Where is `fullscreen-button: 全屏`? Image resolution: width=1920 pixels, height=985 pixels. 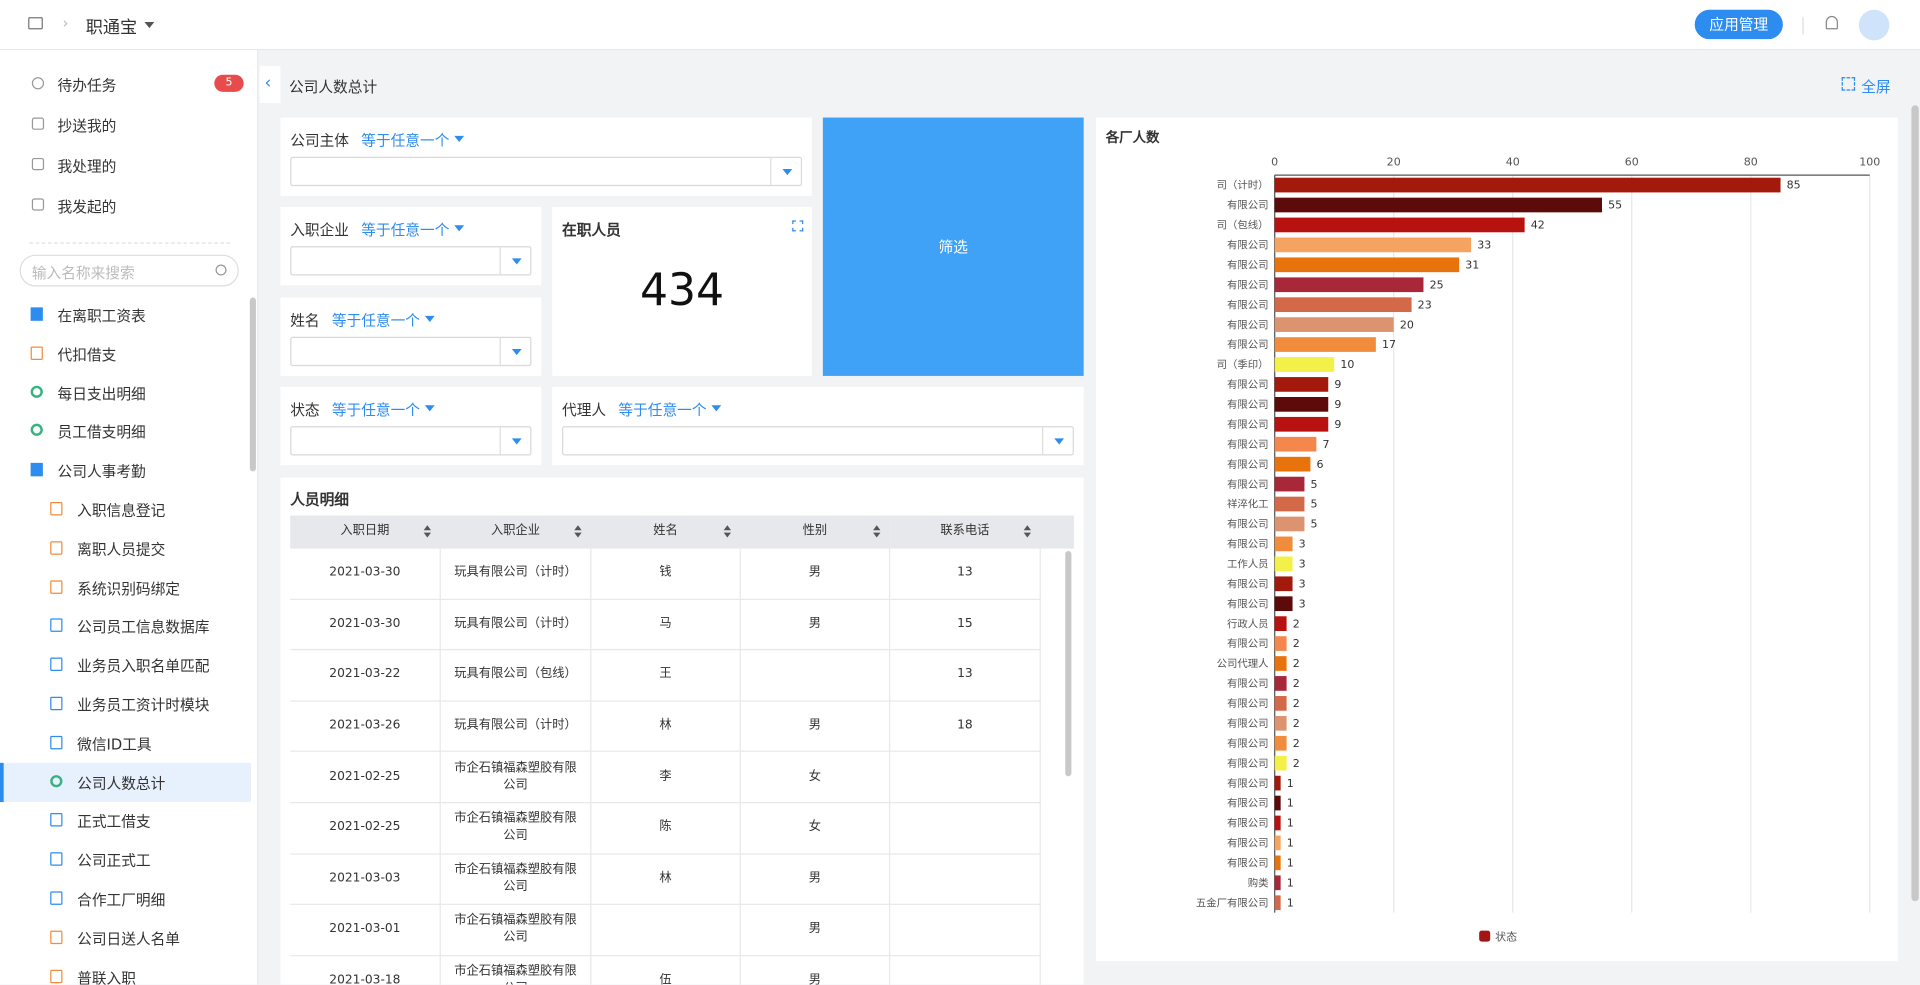 fullscreen-button: 全屏 is located at coordinates (1876, 87).